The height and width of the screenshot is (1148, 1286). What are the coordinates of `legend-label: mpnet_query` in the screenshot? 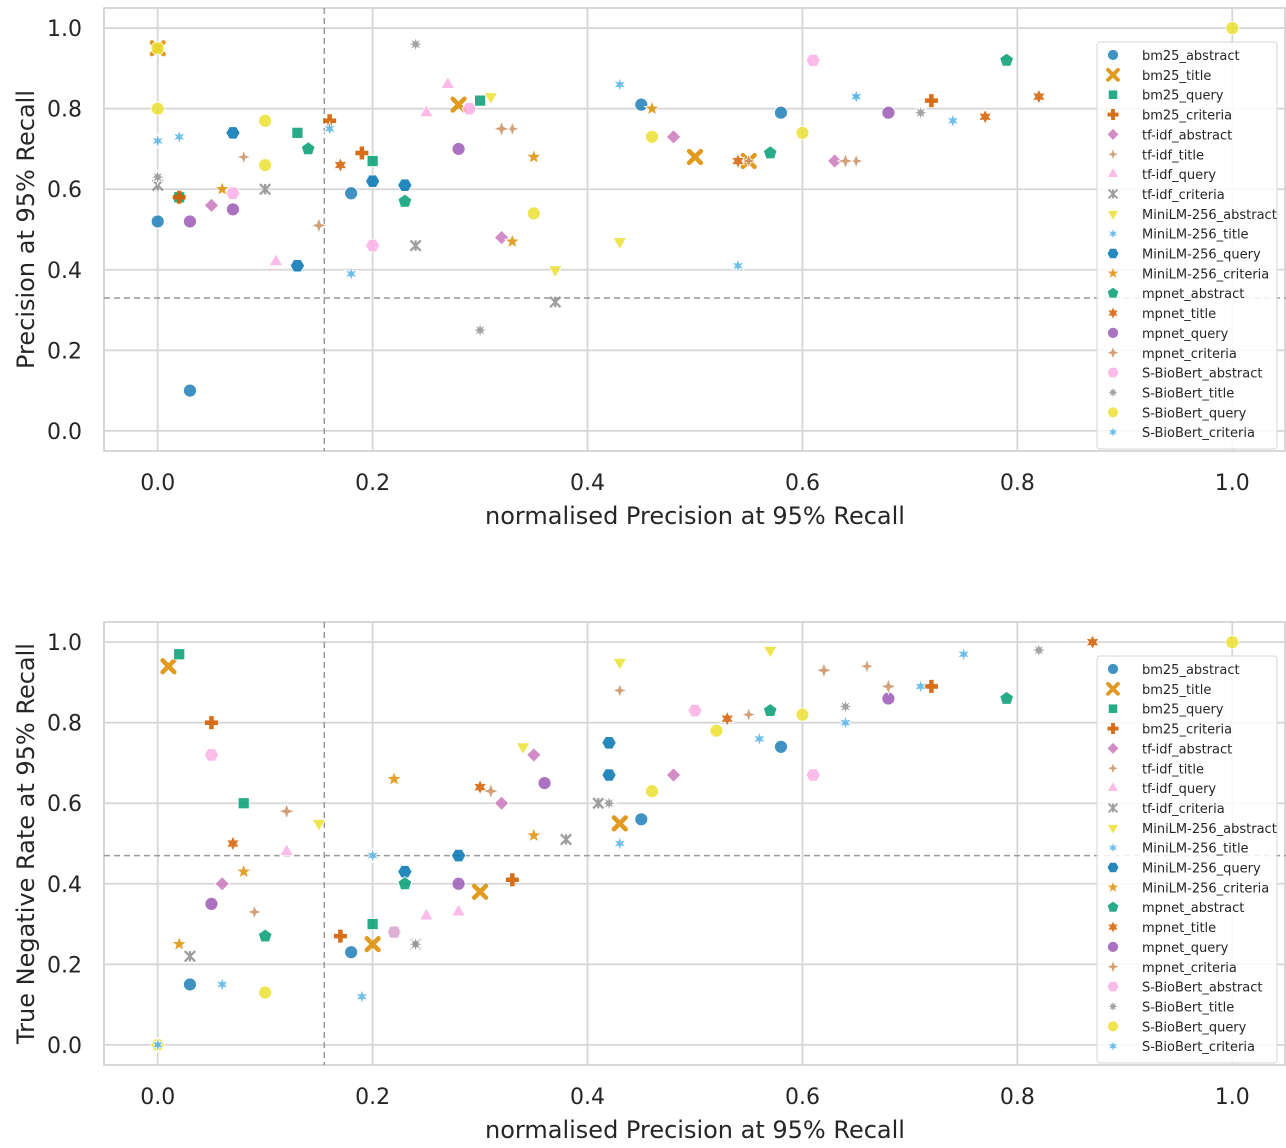 It's located at (1185, 948).